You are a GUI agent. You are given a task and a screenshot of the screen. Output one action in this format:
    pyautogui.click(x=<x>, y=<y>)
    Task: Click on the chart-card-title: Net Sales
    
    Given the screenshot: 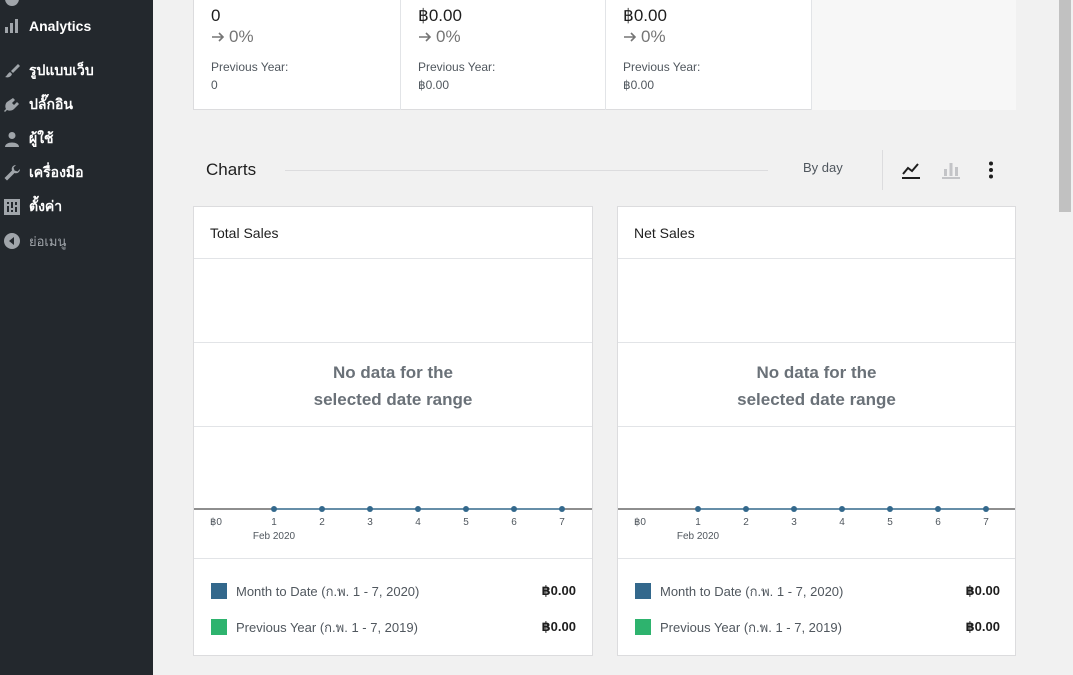 What is the action you would take?
    pyautogui.click(x=664, y=233)
    